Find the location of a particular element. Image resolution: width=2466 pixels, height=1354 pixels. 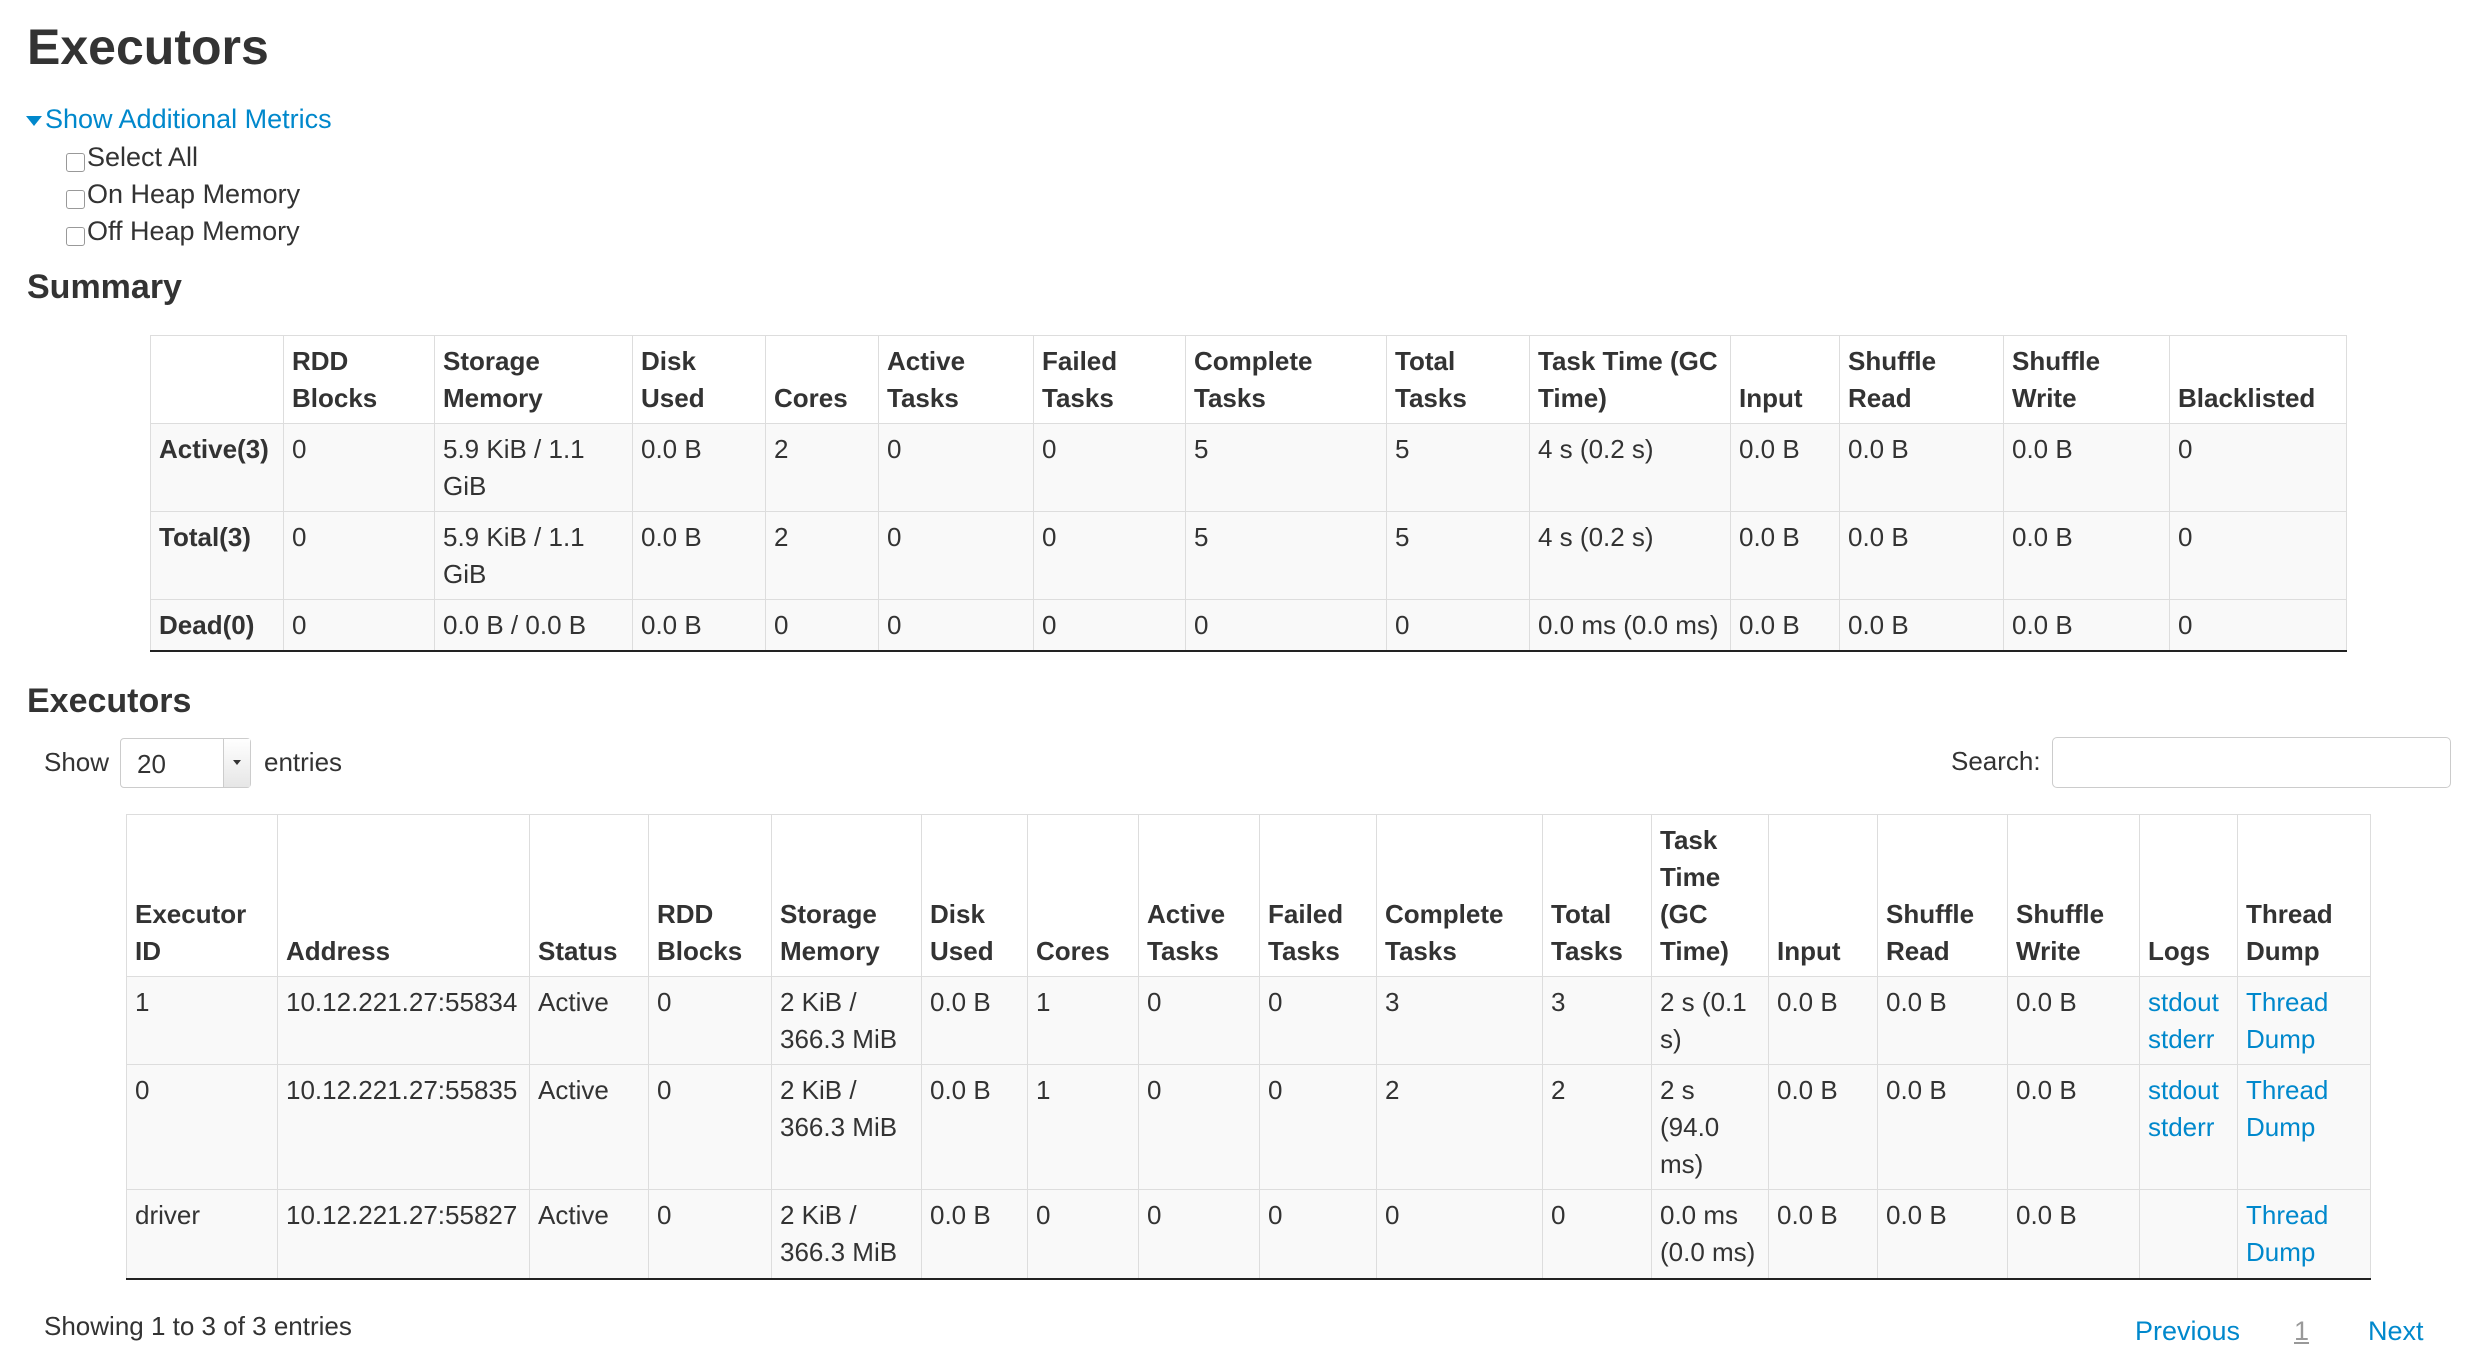

page-1-button: 1 is located at coordinates (2302, 1331).